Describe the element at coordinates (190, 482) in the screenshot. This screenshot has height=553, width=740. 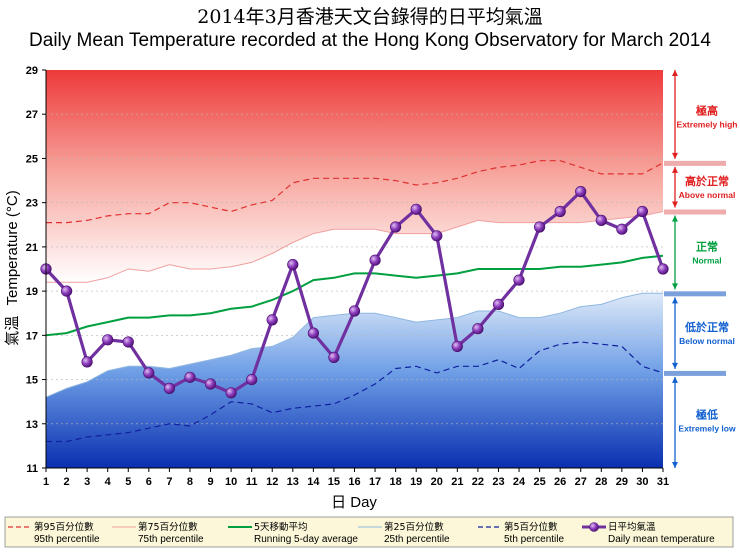
I see `x-tick-label: 8` at that location.